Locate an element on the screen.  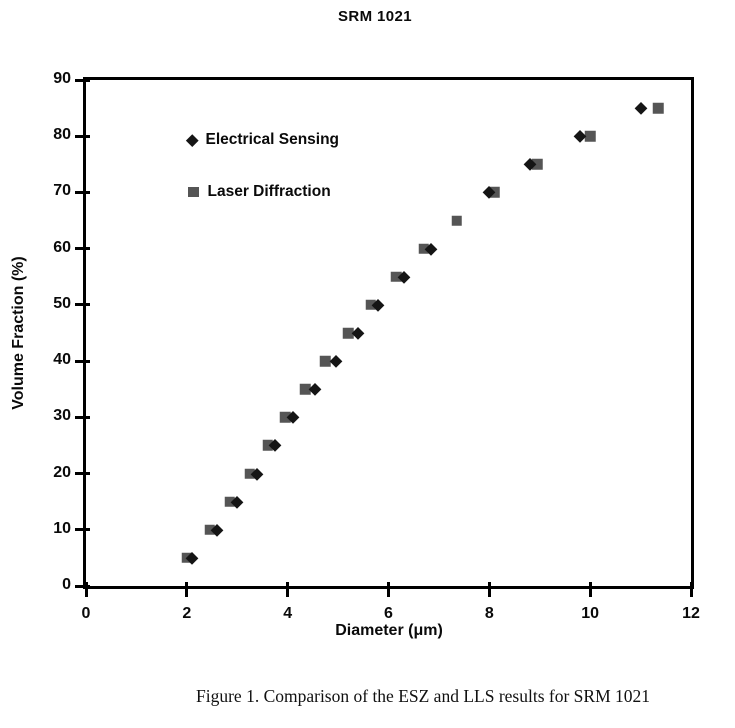
y-tick-label: 30 is located at coordinates (62, 416).